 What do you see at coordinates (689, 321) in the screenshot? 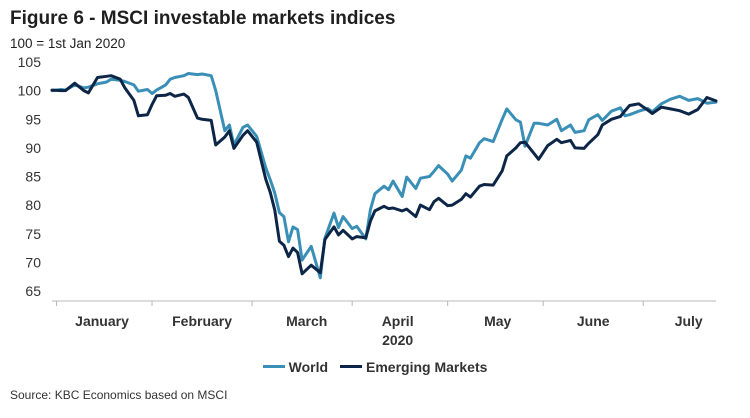
I see `x-tick-label: July` at bounding box center [689, 321].